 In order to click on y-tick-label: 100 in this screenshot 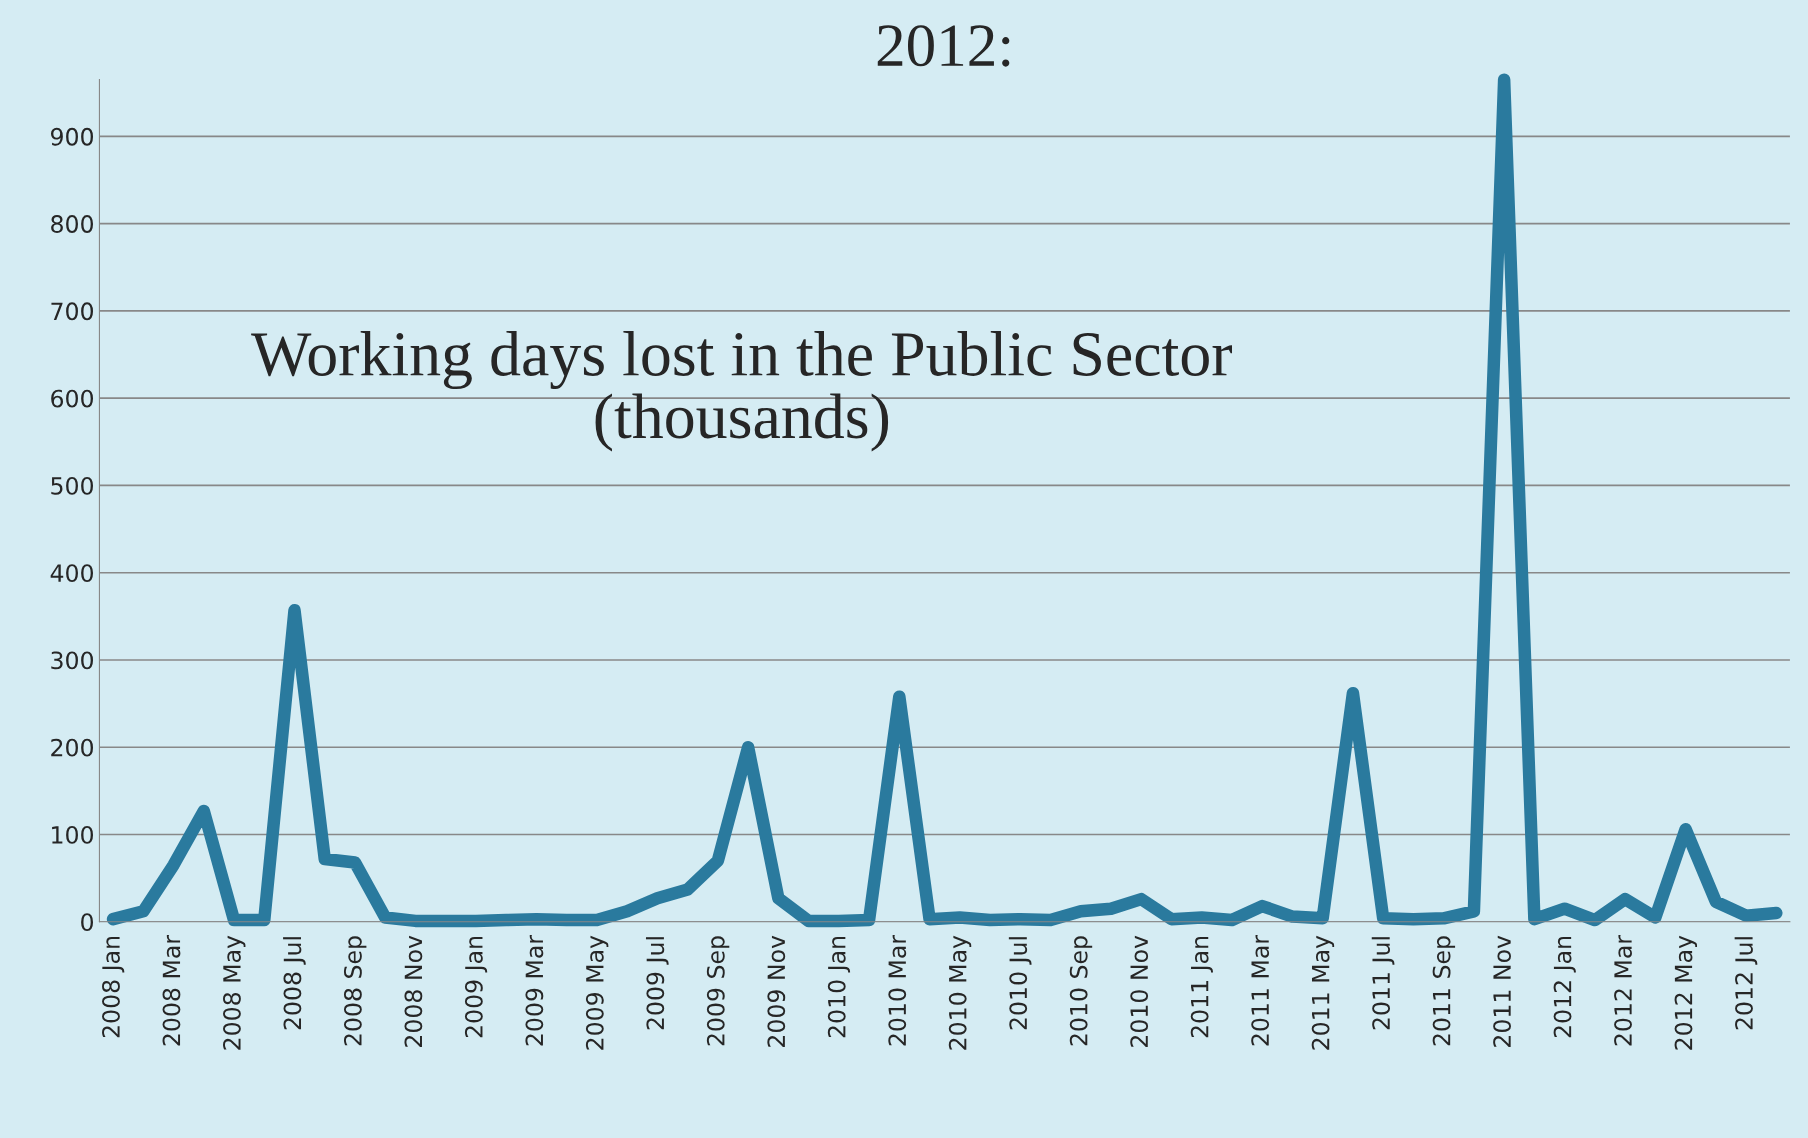, I will do `click(73, 834)`.